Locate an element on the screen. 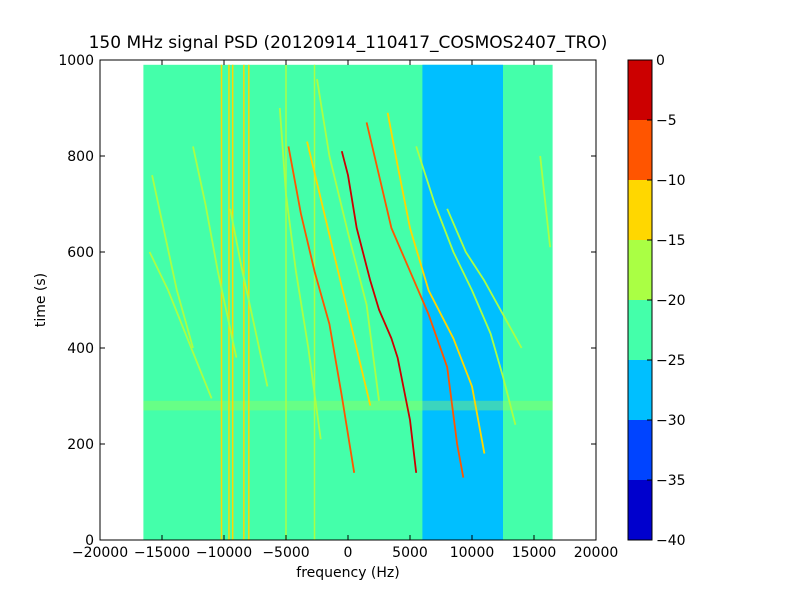 The height and width of the screenshot is (600, 800). colorbar-tick-label: −20 is located at coordinates (671, 301).